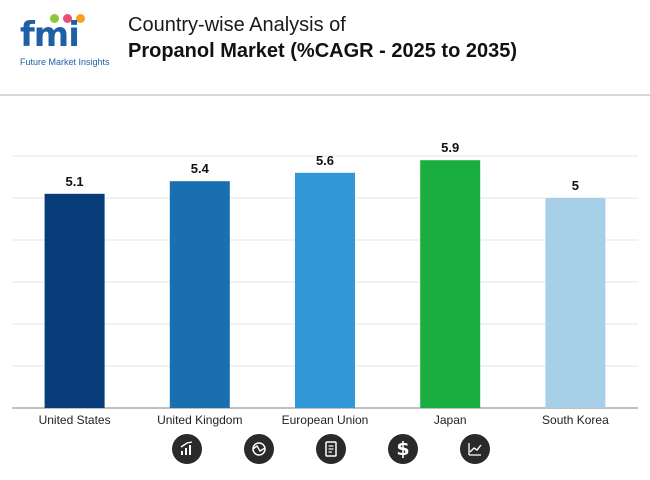 The image size is (650, 480). Describe the element at coordinates (50, 35) in the screenshot. I see `logo-letters: fmi` at that location.